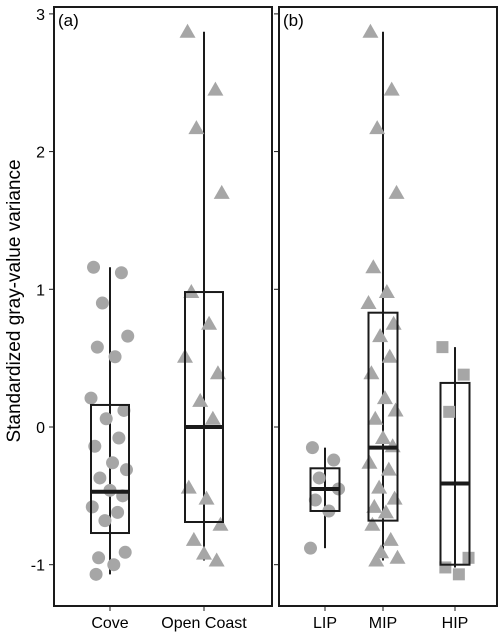 This screenshot has width=500, height=637. I want to click on x-tick-label: Open Coast, so click(204, 623).